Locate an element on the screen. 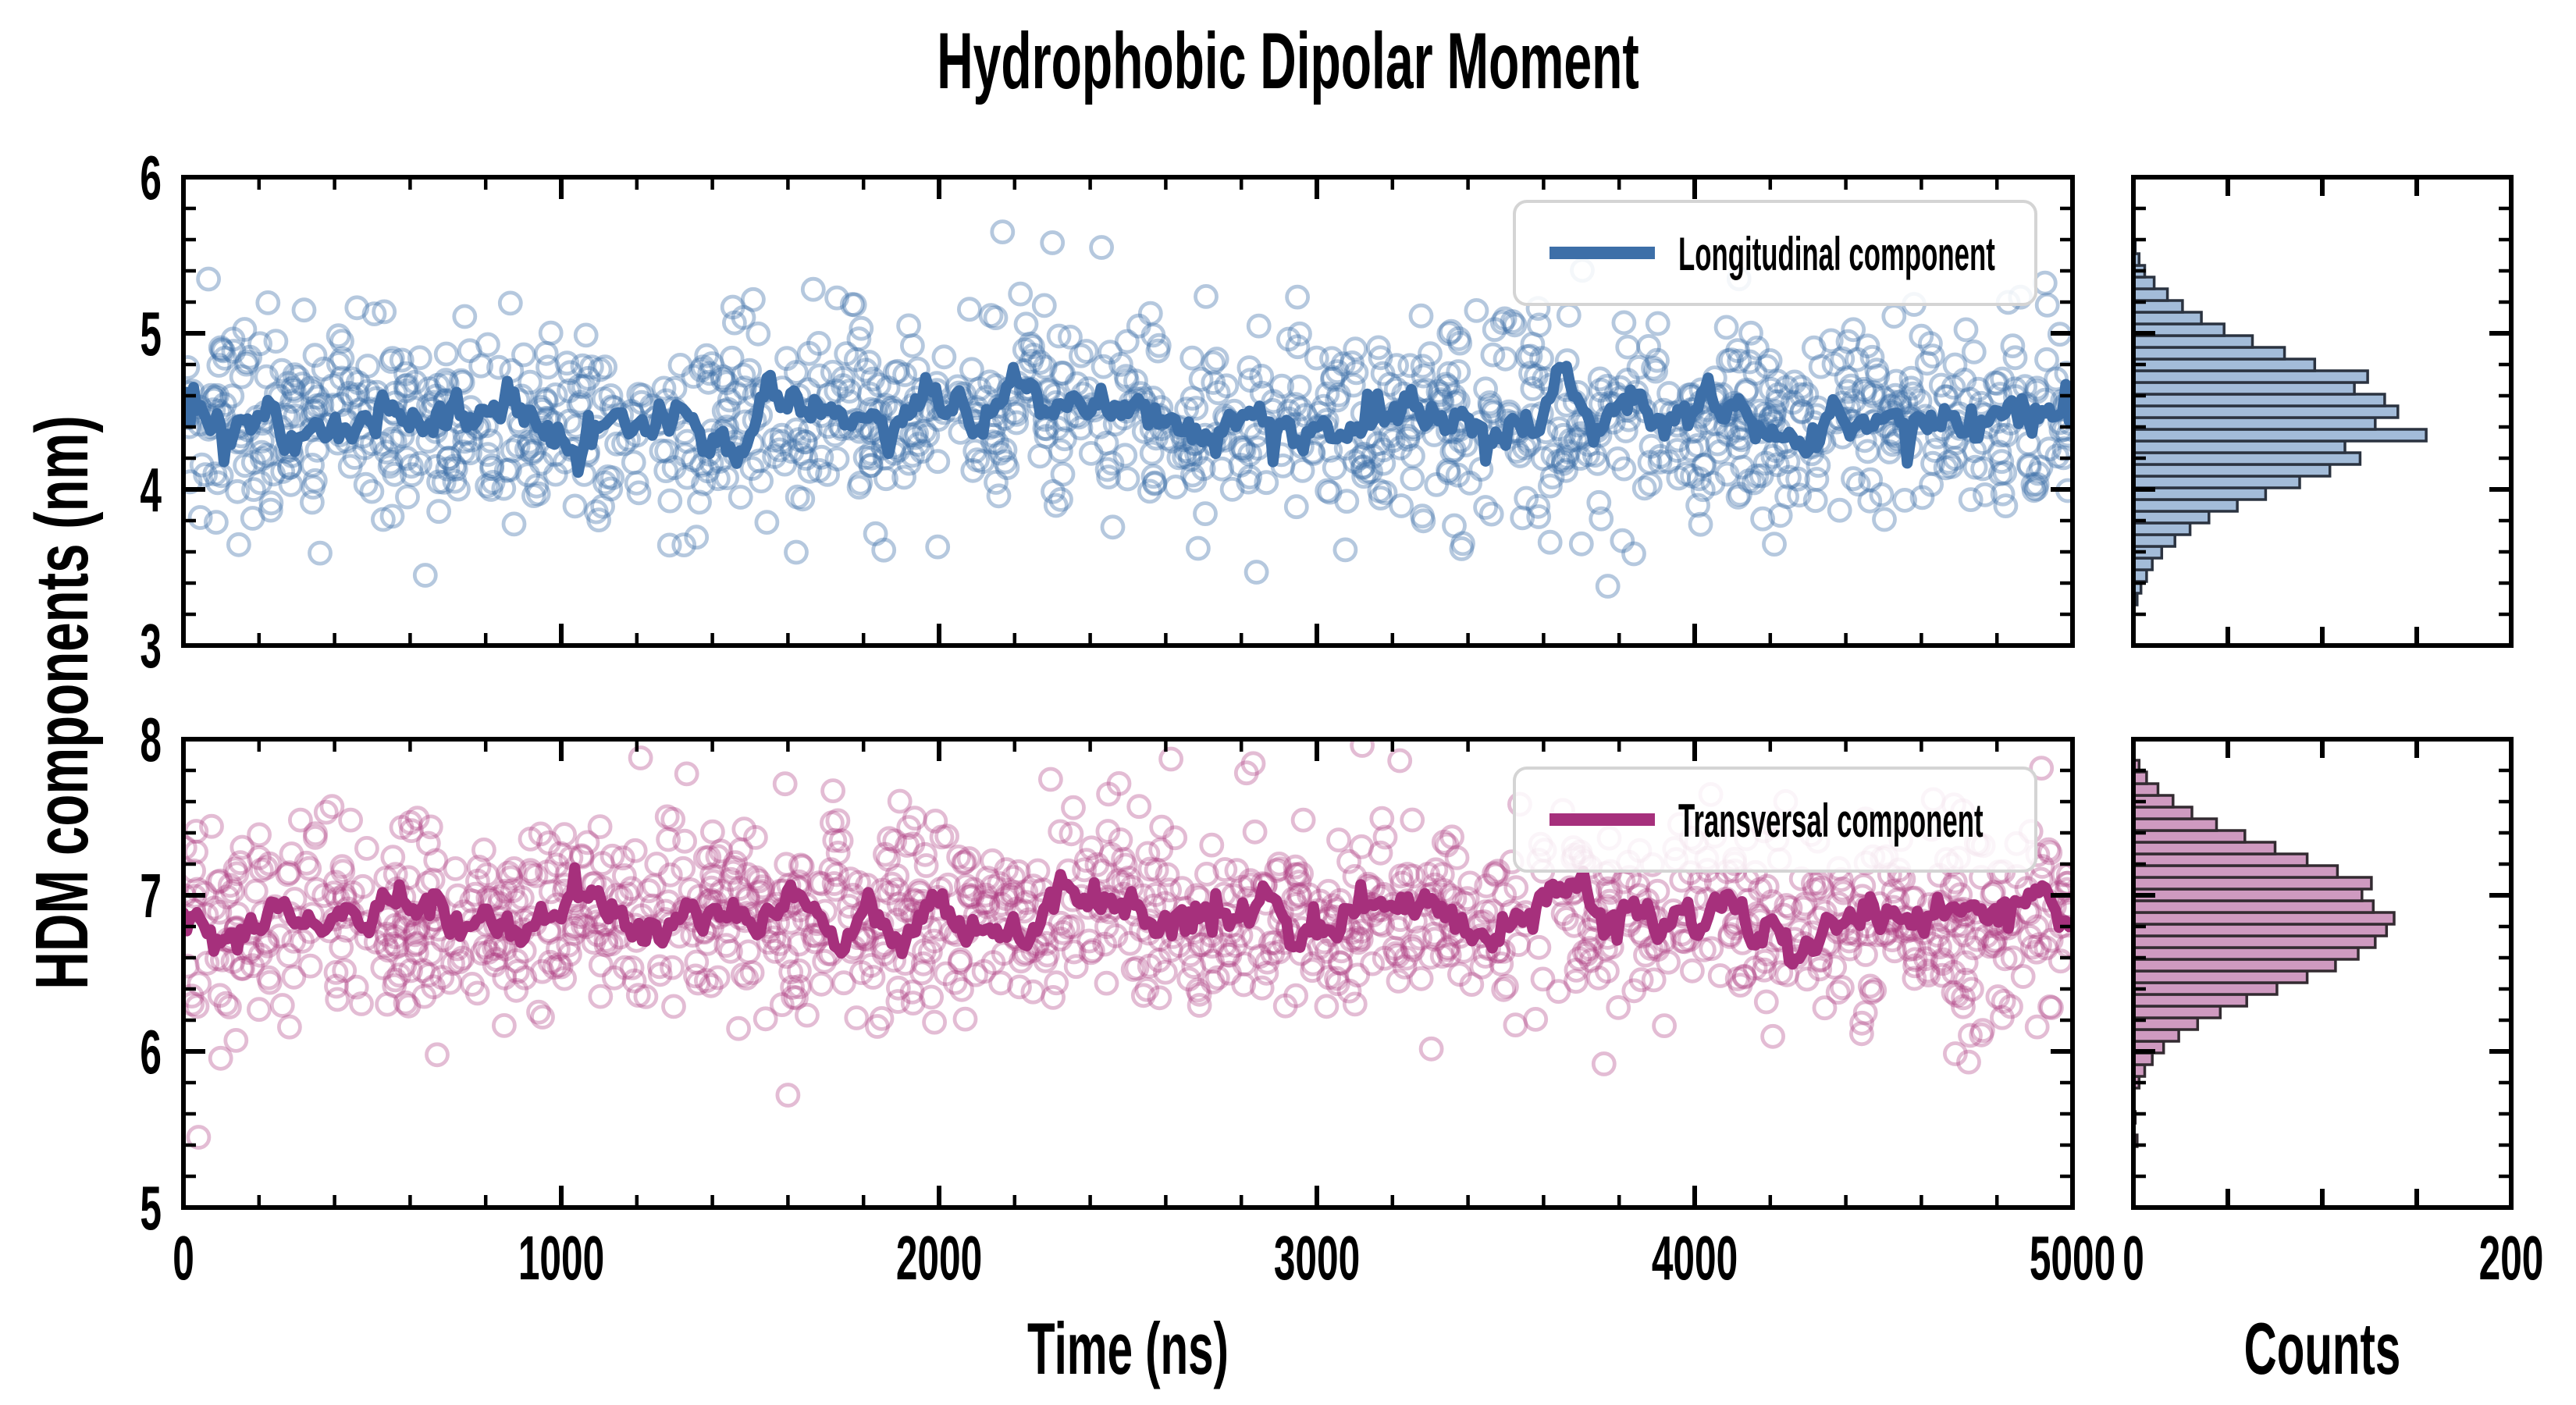 The width and height of the screenshot is (2576, 1405). transversal-hist-bar is located at coordinates (2260, 930).